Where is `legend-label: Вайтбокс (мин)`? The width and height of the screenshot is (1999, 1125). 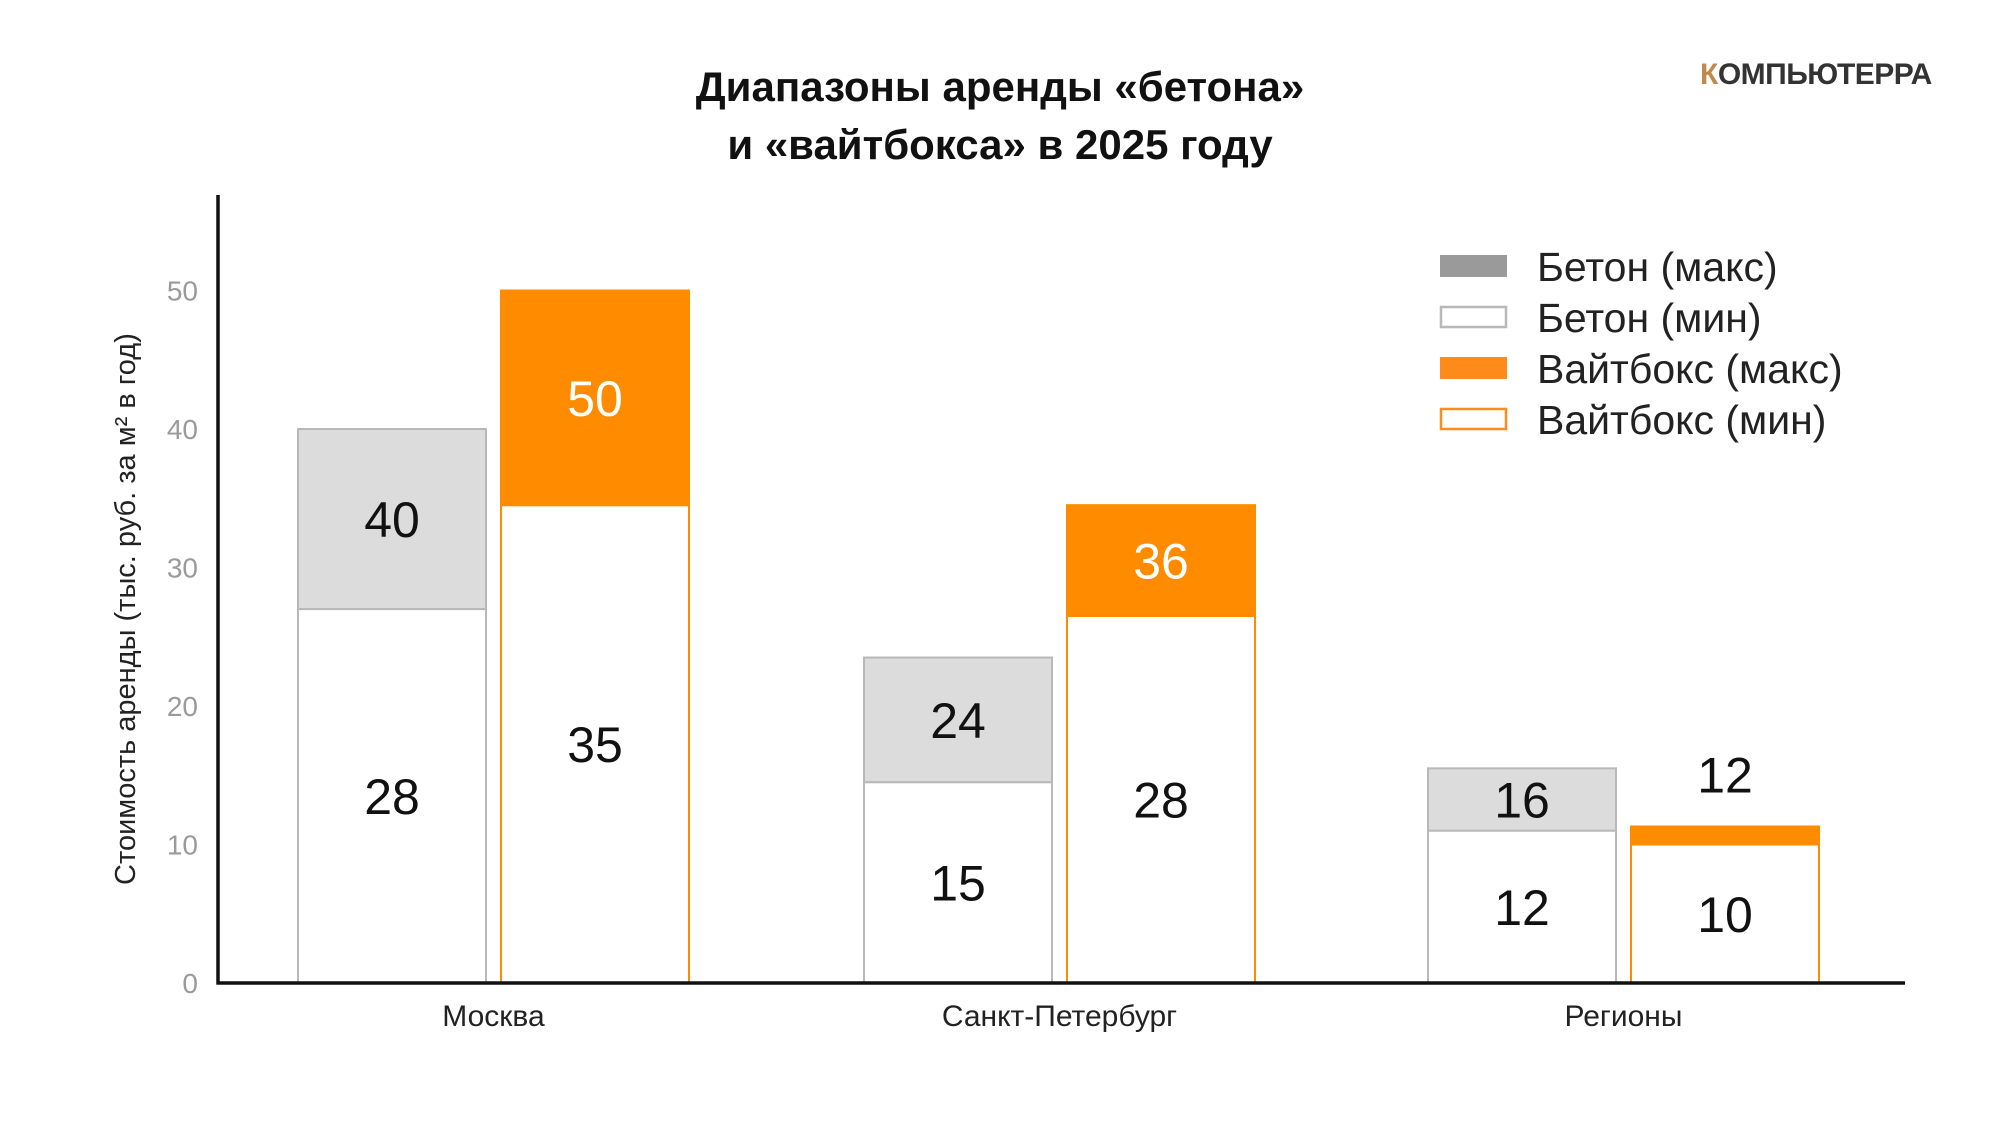 legend-label: Вайтбокс (мин) is located at coordinates (1681, 420).